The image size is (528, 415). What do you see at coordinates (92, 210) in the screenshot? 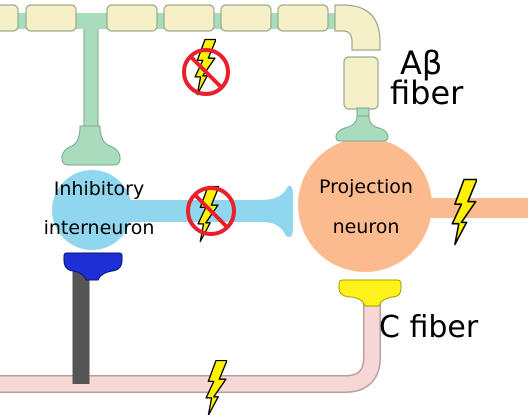
I see `inhibitory-interneuron-soma` at bounding box center [92, 210].